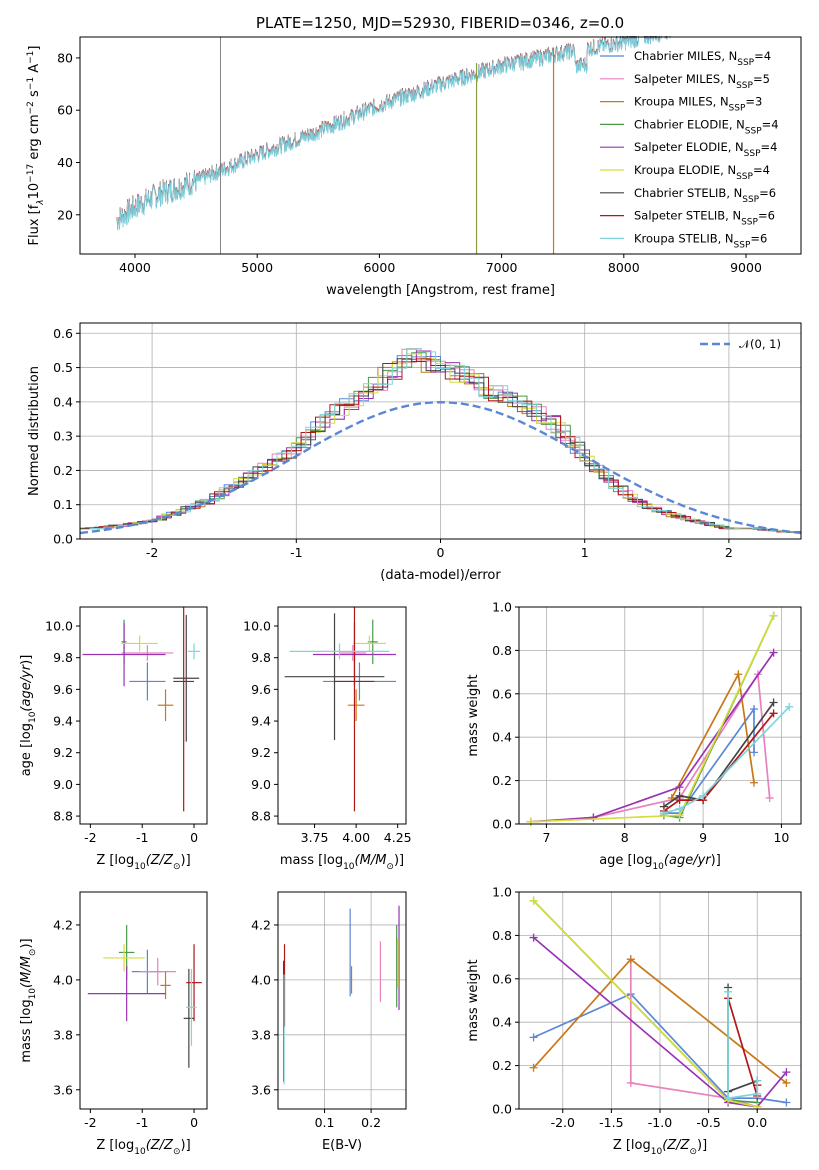 This screenshot has width=819, height=1170. Describe the element at coordinates (398, 837) in the screenshot. I see `x-tick-label: 4.25` at that location.